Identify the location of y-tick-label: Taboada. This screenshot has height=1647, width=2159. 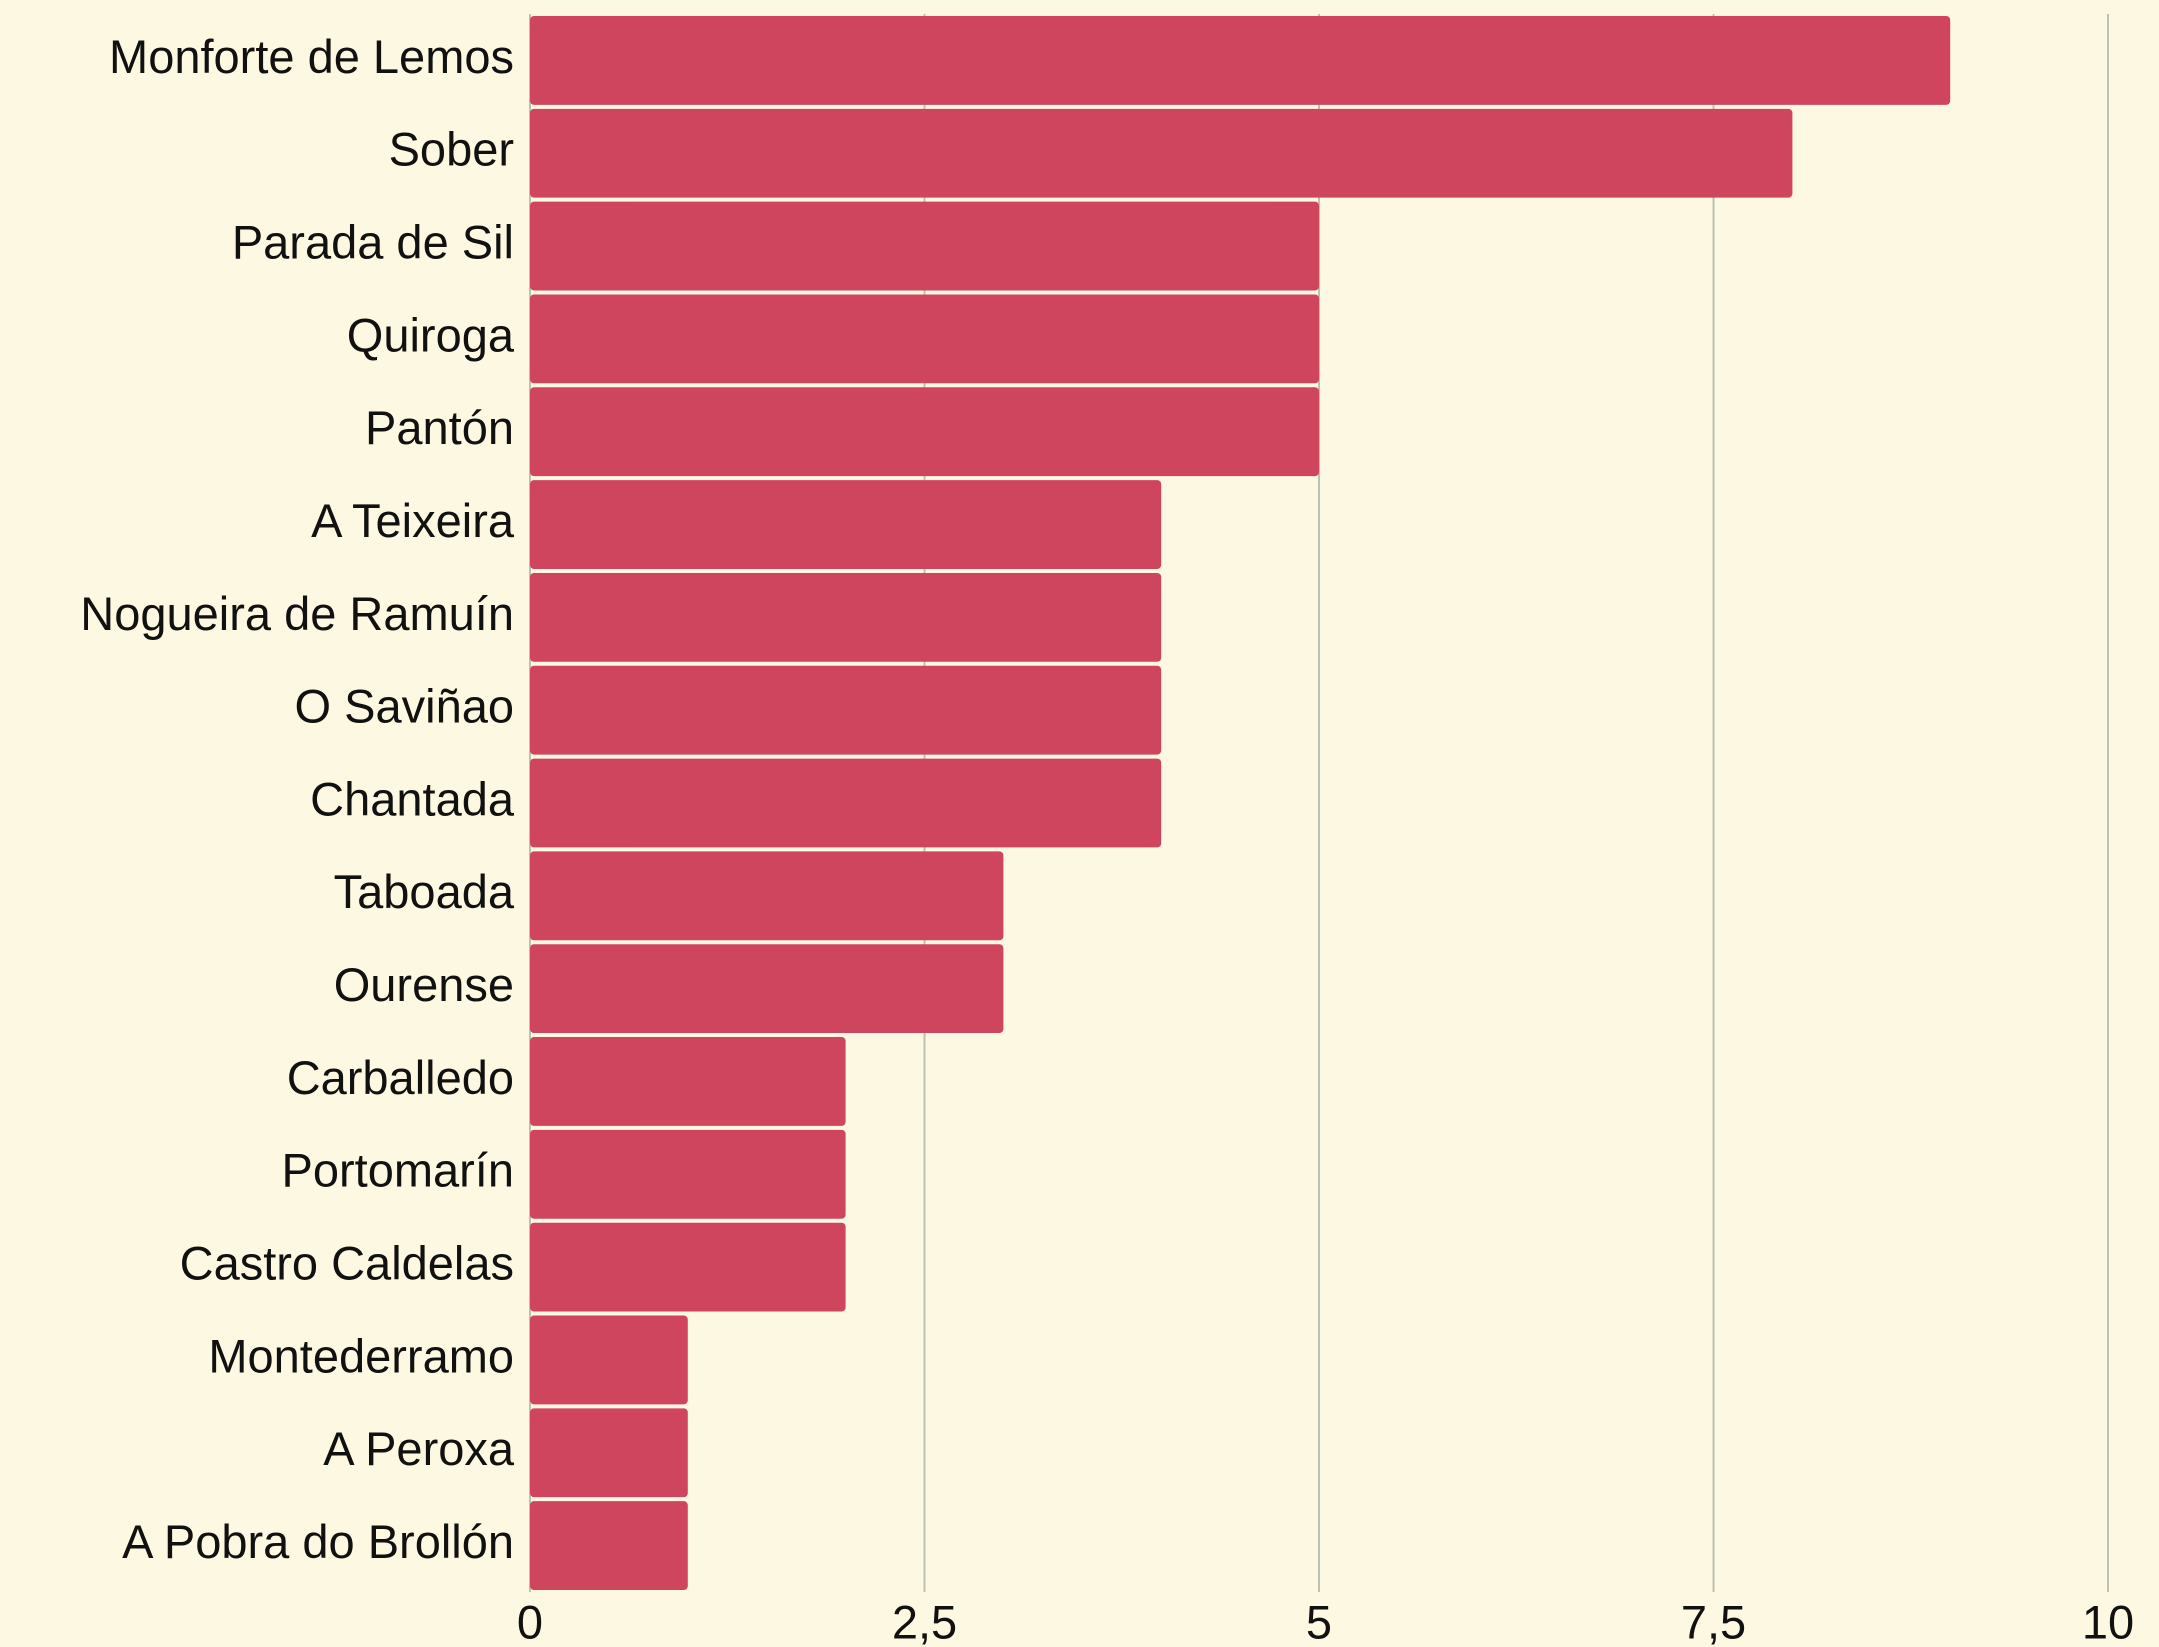
(424, 891).